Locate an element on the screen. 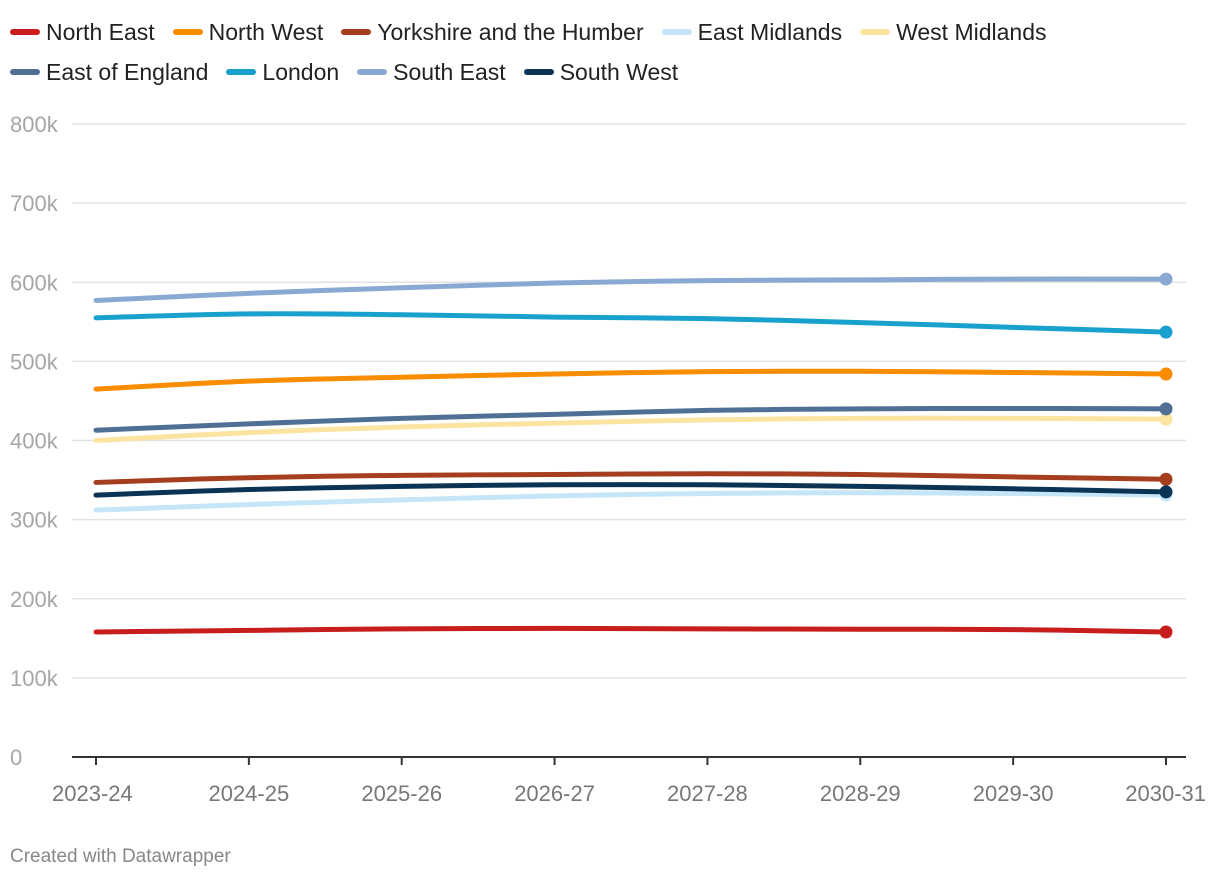  legend-item-south-west: South West is located at coordinates (601, 72).